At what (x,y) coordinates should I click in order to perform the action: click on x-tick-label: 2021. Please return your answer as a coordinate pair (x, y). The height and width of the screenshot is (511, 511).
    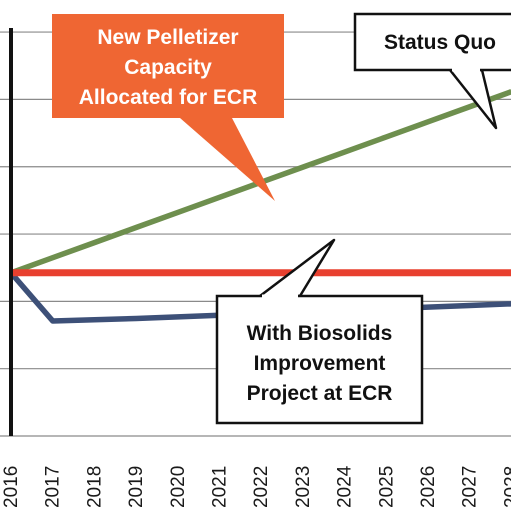
    Looking at the image, I should click on (220, 487).